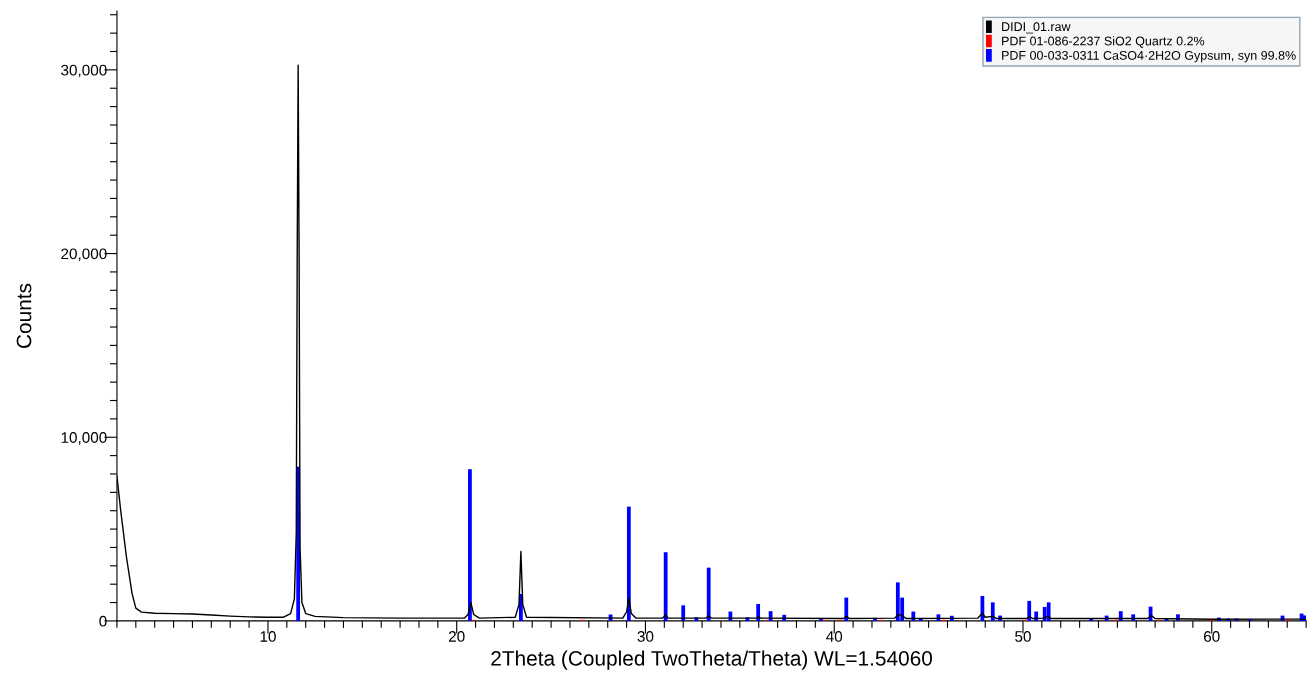  What do you see at coordinates (834, 636) in the screenshot?
I see `x-tick-label: 40` at bounding box center [834, 636].